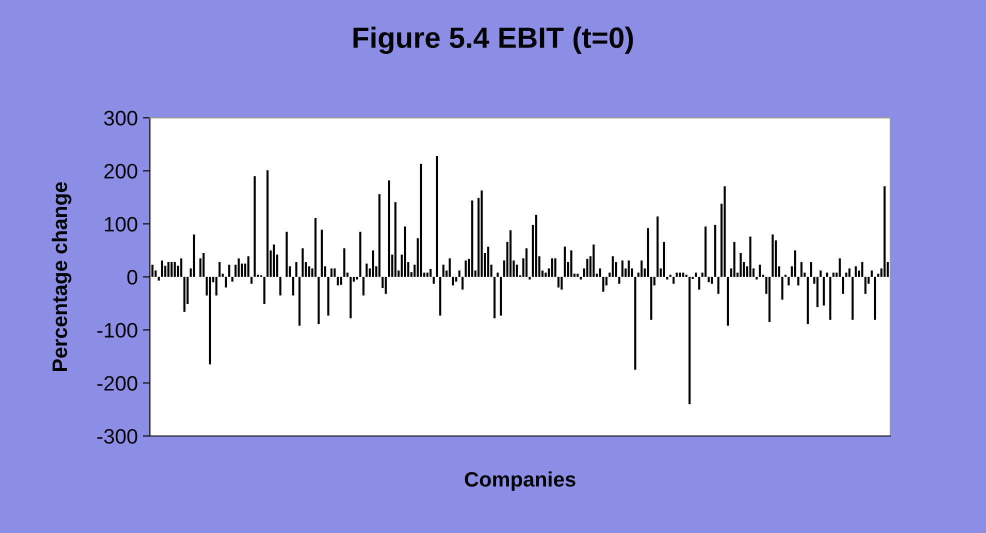 Image resolution: width=986 pixels, height=533 pixels. I want to click on y-tick-label: 100, so click(121, 224).